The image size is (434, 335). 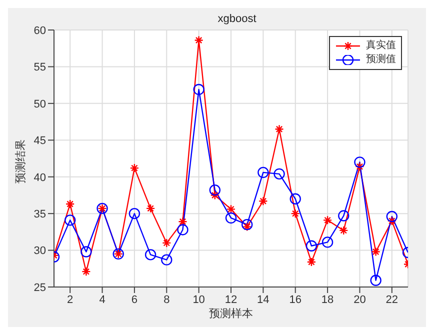 I want to click on x-tick-label: 16, so click(x=295, y=300).